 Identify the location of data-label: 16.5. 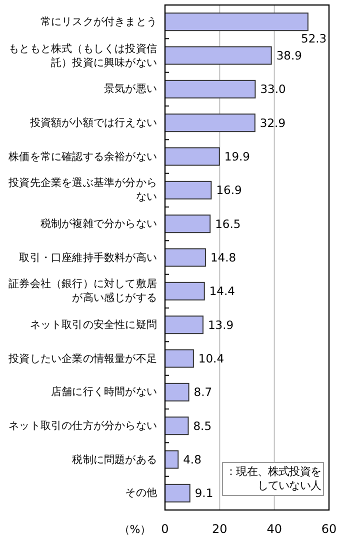
(228, 223).